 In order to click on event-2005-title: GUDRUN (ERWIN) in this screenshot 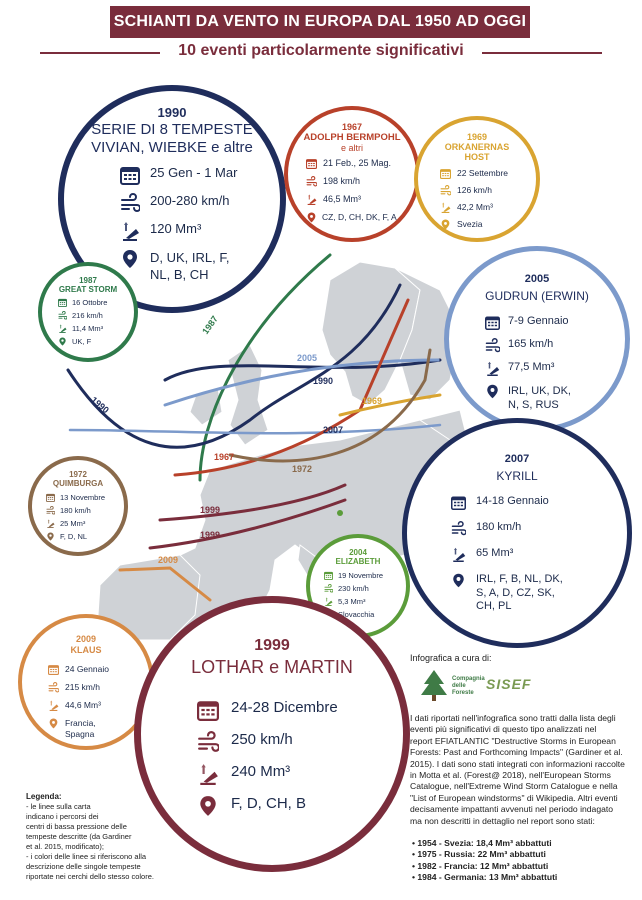, I will do `click(537, 296)`.